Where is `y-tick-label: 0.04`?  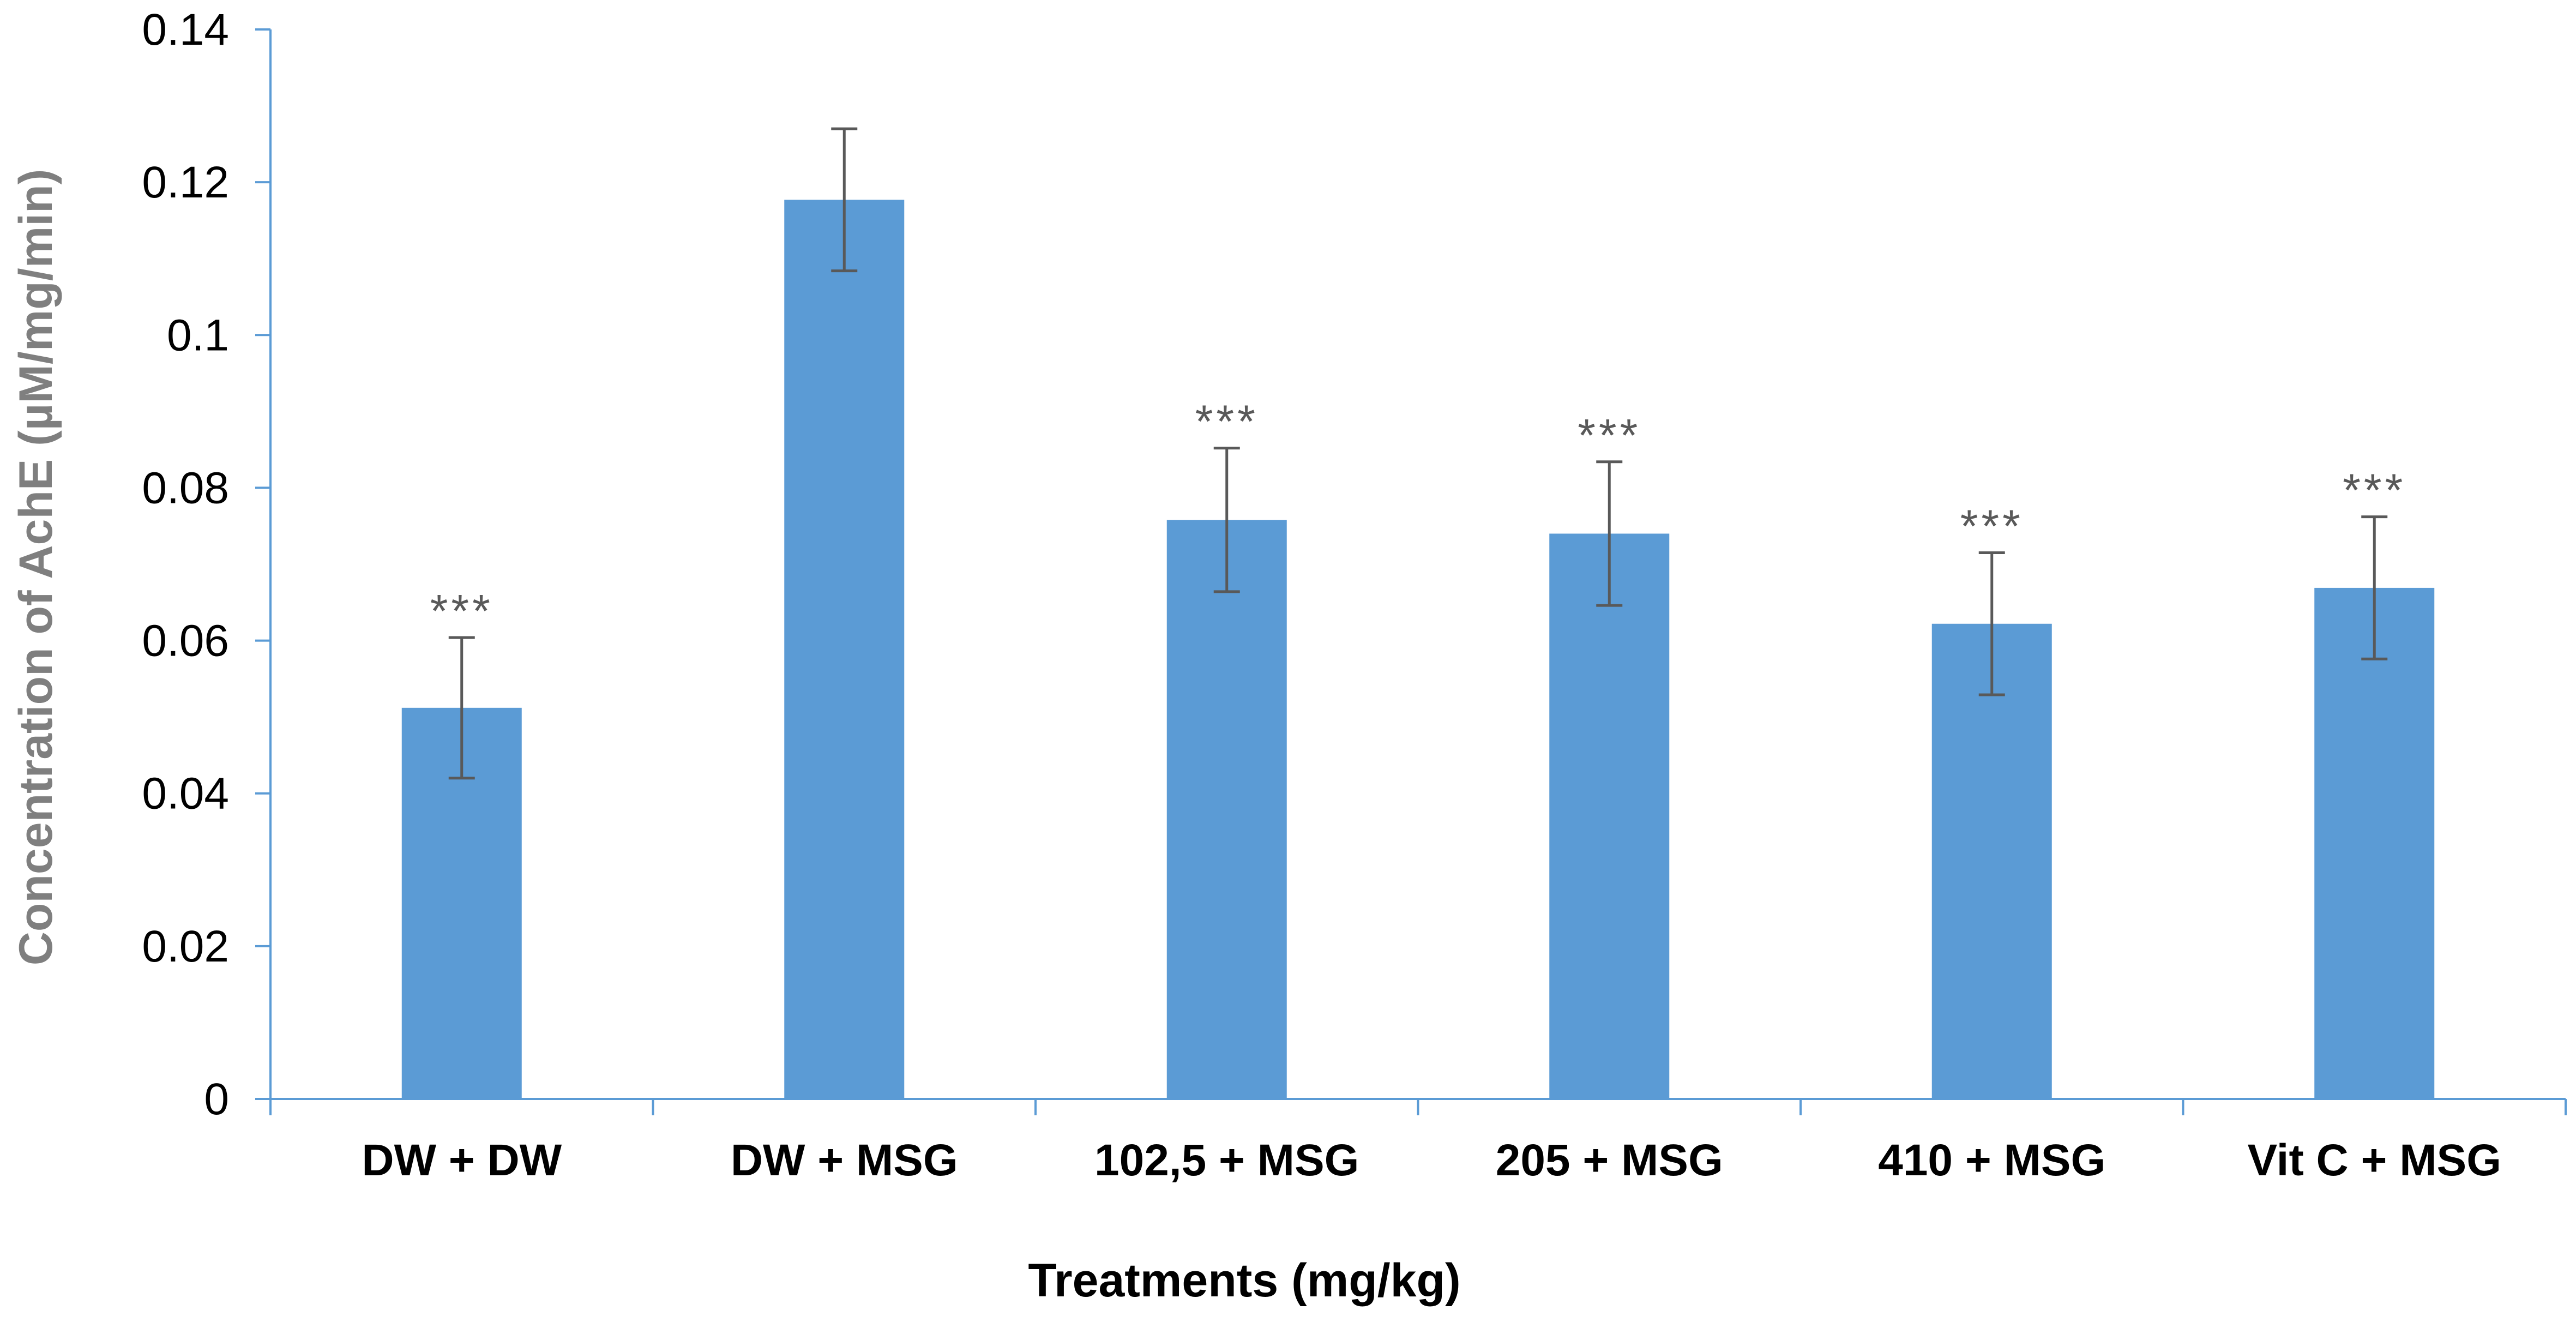 y-tick-label: 0.04 is located at coordinates (185, 794).